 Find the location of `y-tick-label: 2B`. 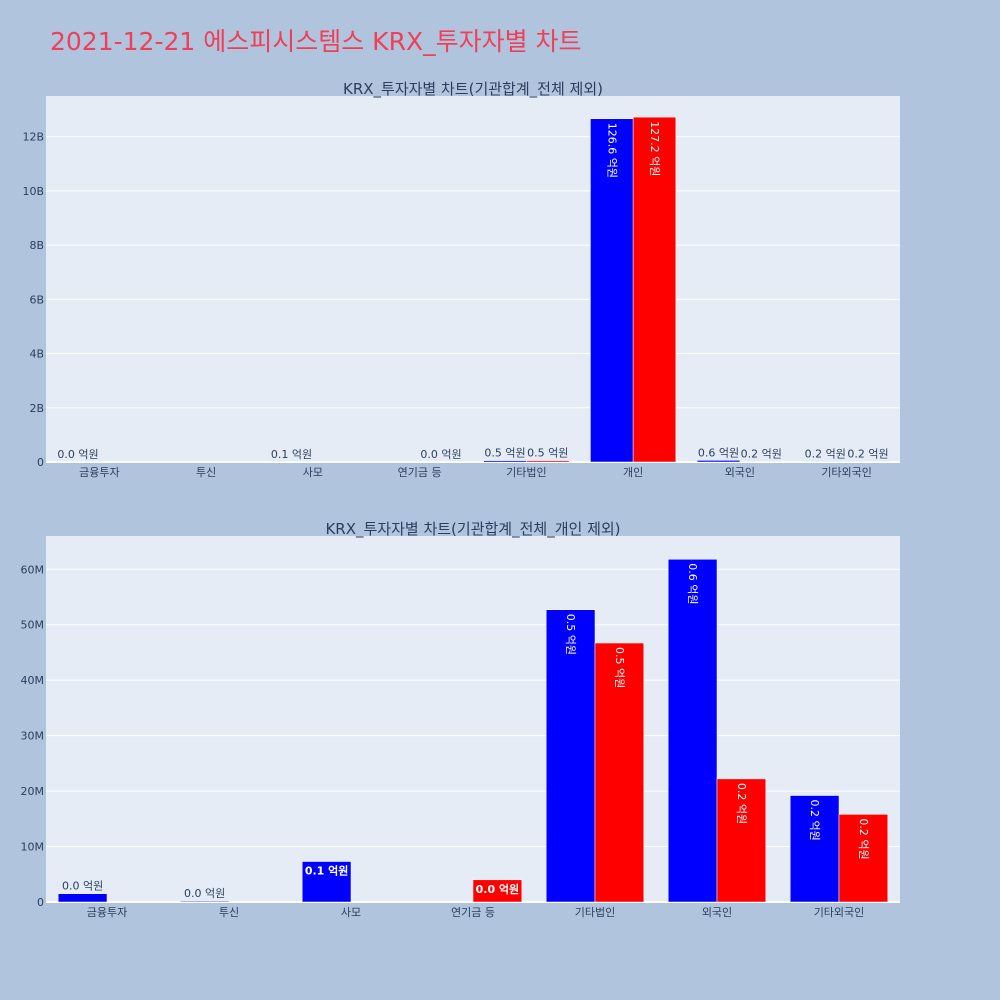

y-tick-label: 2B is located at coordinates (36, 408).